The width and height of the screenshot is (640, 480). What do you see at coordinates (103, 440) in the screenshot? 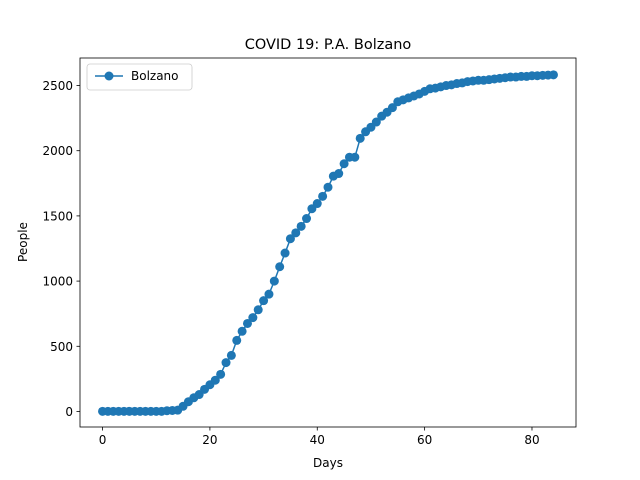
I see `x-tick-label: 0` at bounding box center [103, 440].